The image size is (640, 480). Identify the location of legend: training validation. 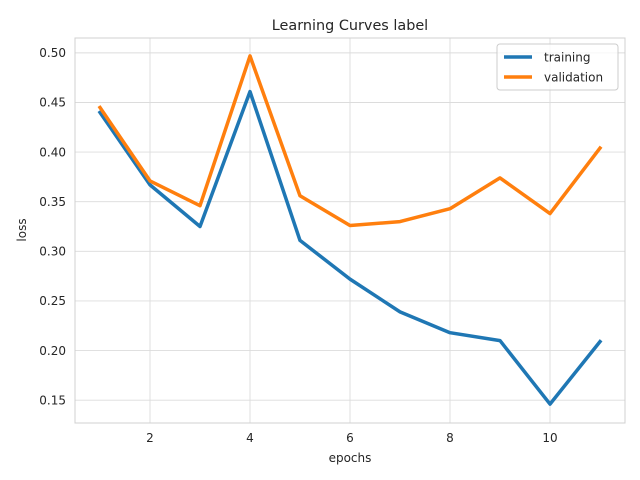
(557, 67).